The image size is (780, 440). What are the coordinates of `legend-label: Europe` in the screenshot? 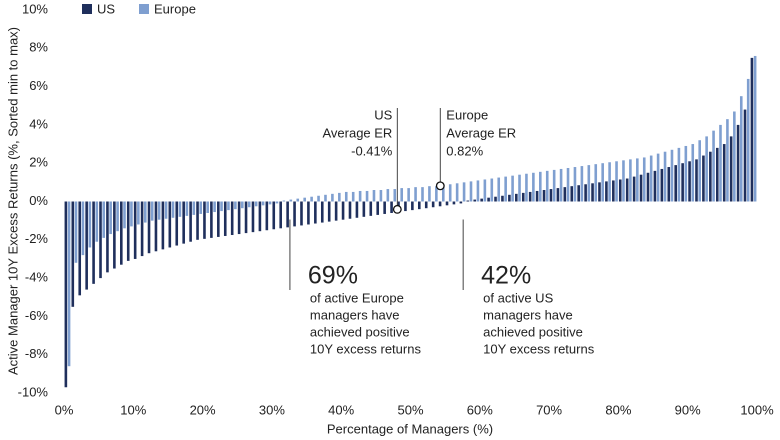 It's located at (175, 8).